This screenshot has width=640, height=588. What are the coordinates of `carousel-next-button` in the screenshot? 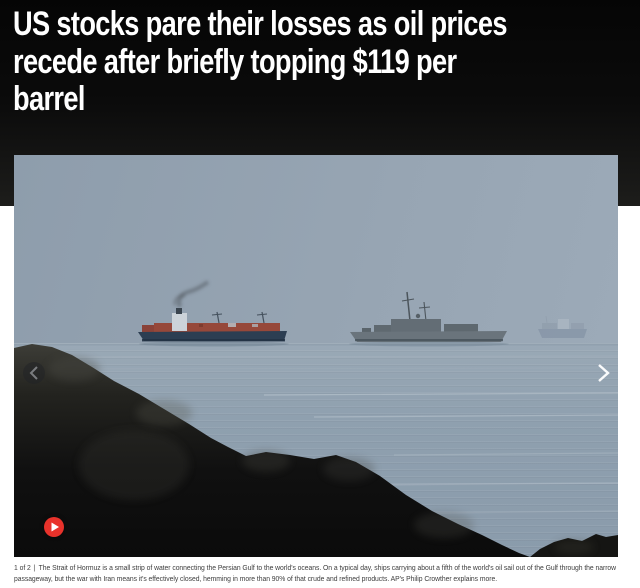 It's located at (603, 373).